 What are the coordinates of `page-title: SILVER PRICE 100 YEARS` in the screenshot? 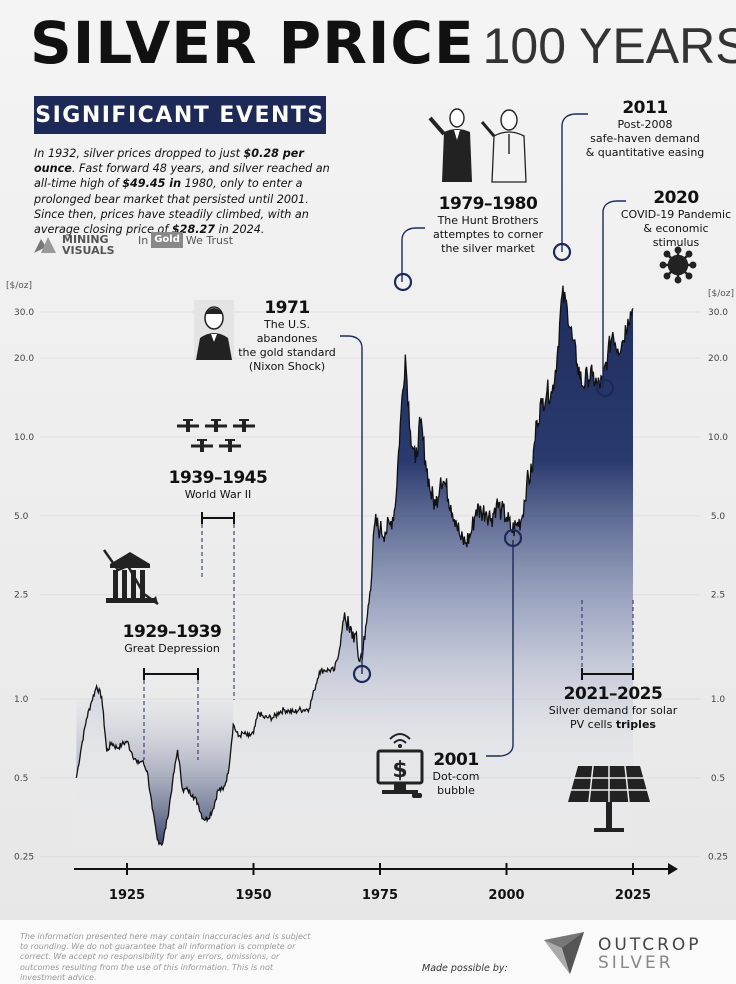 It's located at (383, 43).